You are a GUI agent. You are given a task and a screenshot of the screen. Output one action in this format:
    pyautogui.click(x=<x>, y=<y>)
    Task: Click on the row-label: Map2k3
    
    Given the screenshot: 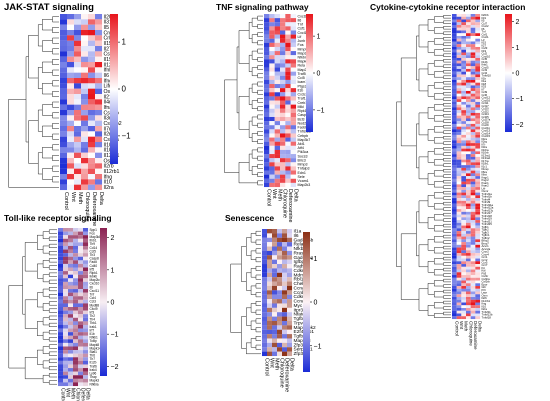 What is the action you would take?
    pyautogui.click(x=302, y=341)
    